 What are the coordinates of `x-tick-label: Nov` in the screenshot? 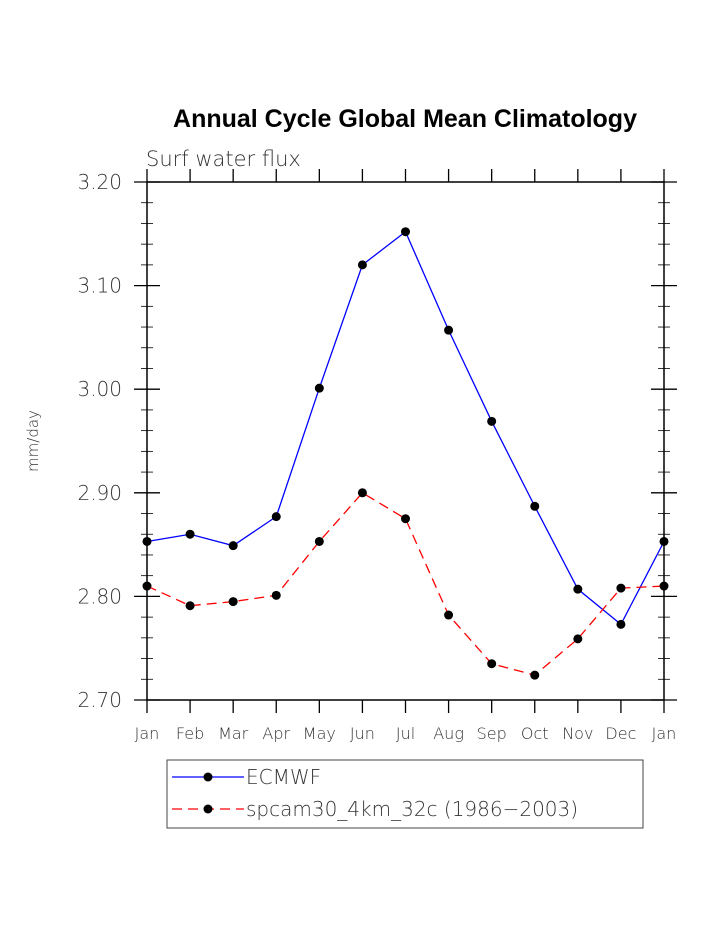 It's located at (577, 733).